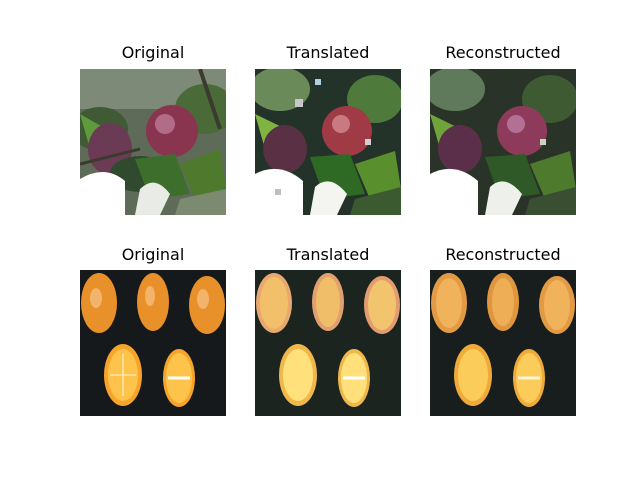 Image resolution: width=640 pixels, height=480 pixels. I want to click on row2-translated-title: Translated, so click(328, 254).